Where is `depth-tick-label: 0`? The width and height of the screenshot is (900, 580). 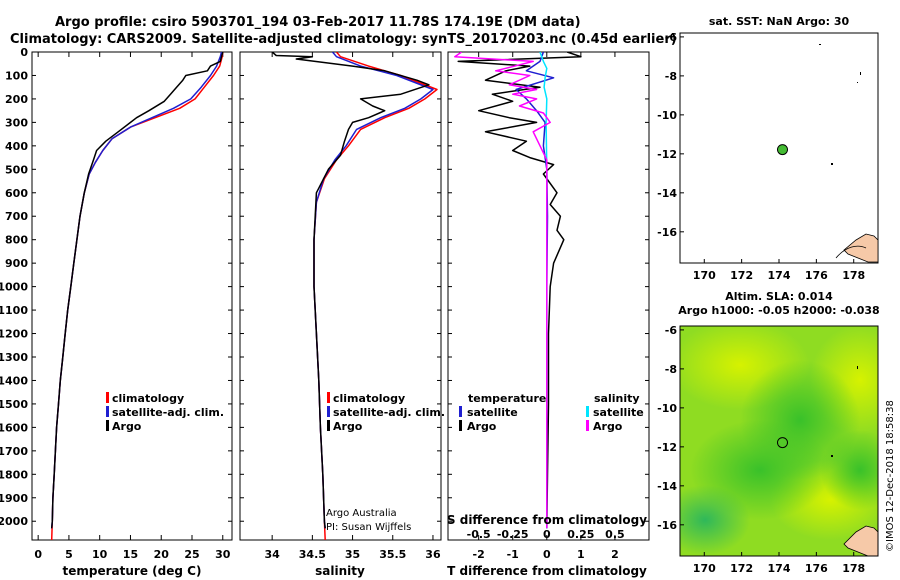
depth-tick-label: 0 is located at coordinates (24, 52).